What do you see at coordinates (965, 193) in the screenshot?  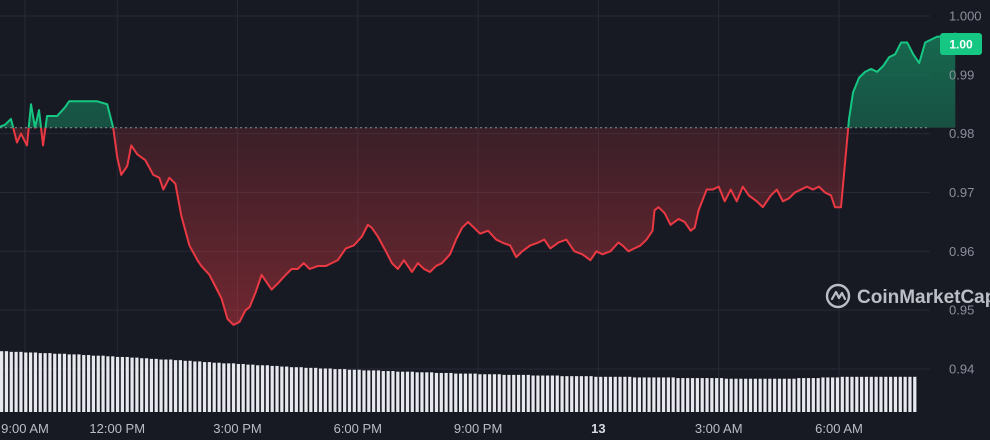 I see `y-axis: 1.000 0.99 0.98 0.97 0.96 0.95 0.94` at bounding box center [965, 193].